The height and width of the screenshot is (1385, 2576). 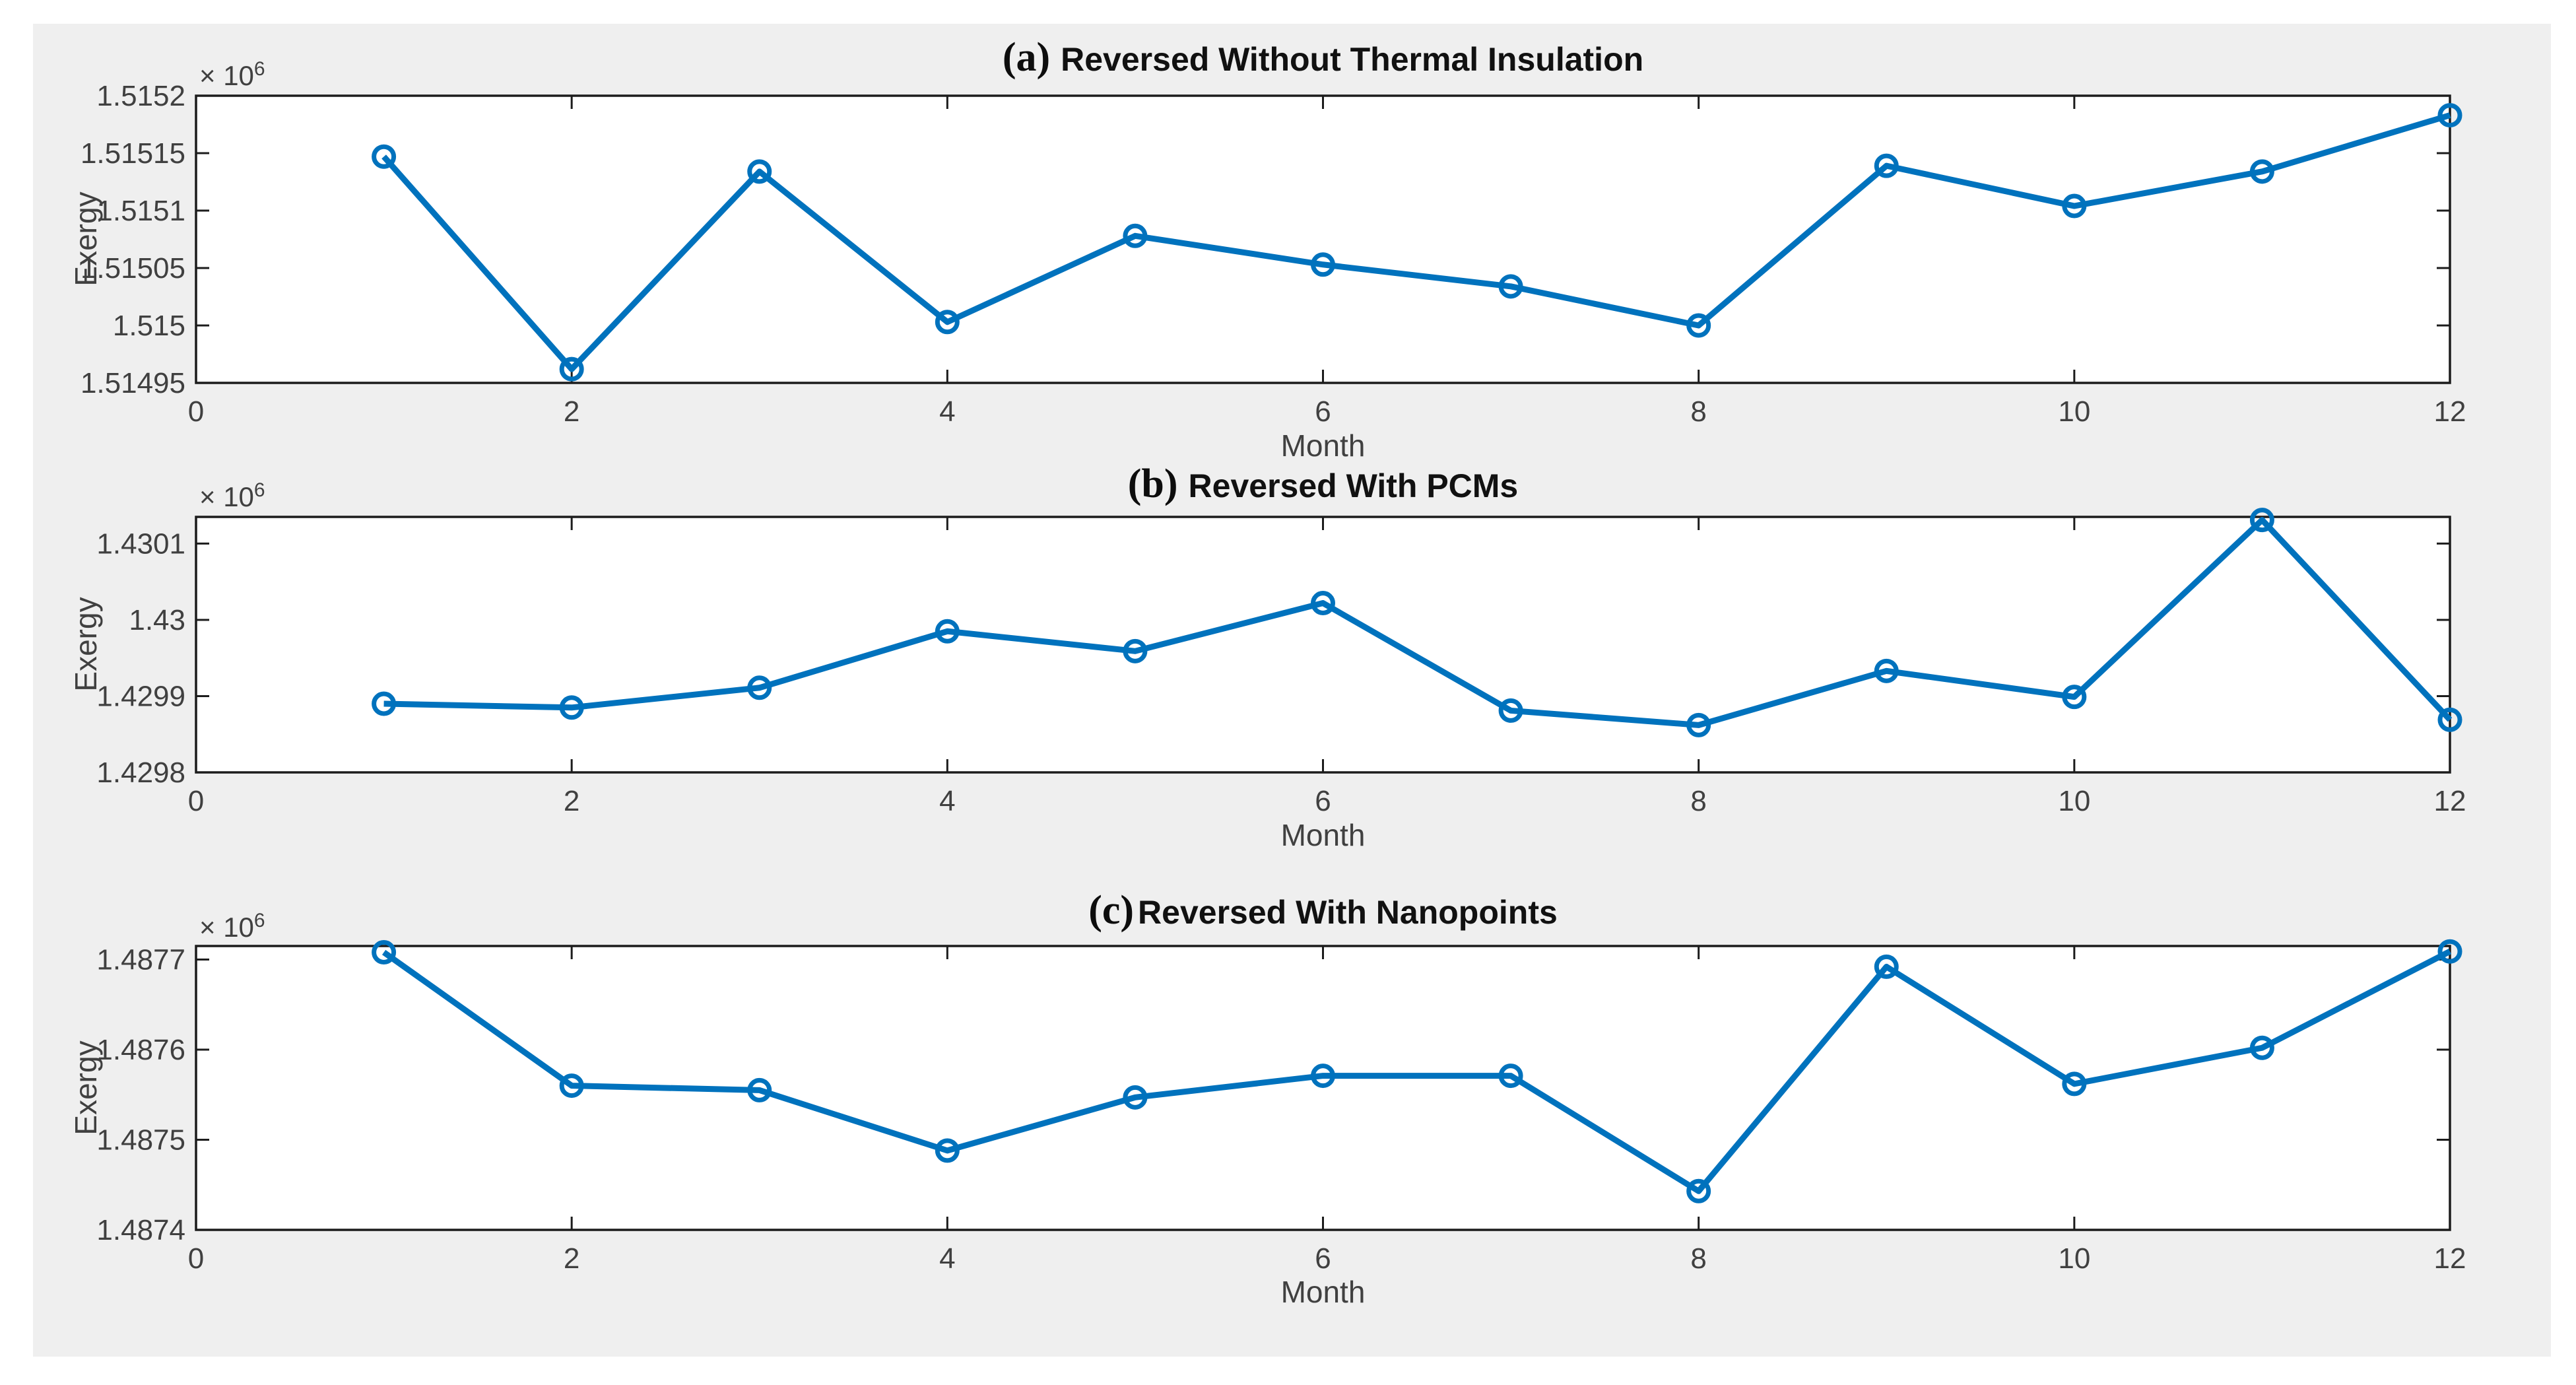 I want to click on subplot-c-title-text: Reversed With Nanopoints, so click(x=1348, y=913).